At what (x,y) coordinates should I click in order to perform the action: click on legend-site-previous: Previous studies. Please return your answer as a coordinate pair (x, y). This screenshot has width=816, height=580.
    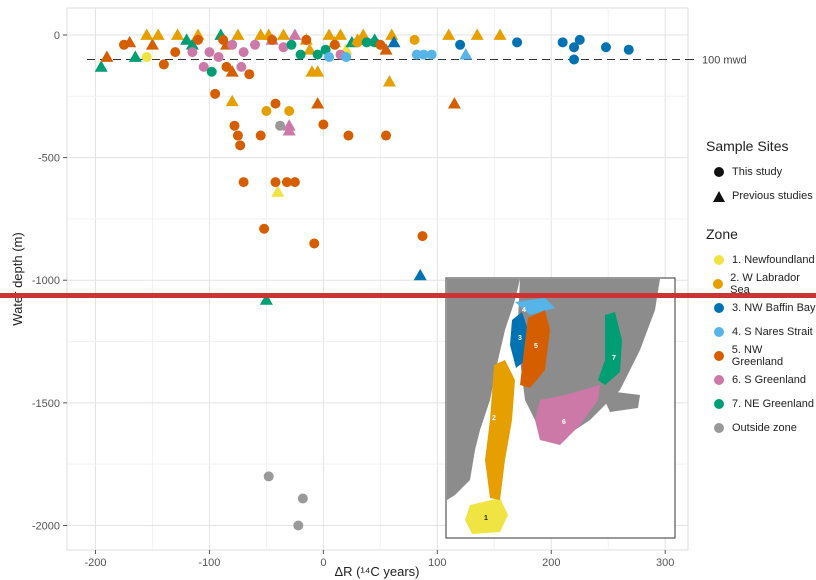
    Looking at the image, I should click on (759, 196).